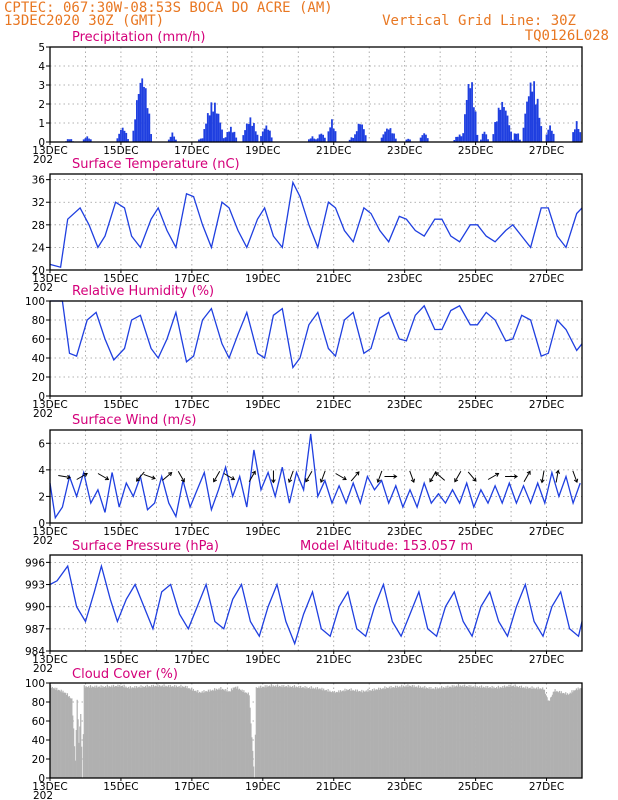  Describe the element at coordinates (41, 48) in the screenshot. I see `y-tick-label: 5` at that location.